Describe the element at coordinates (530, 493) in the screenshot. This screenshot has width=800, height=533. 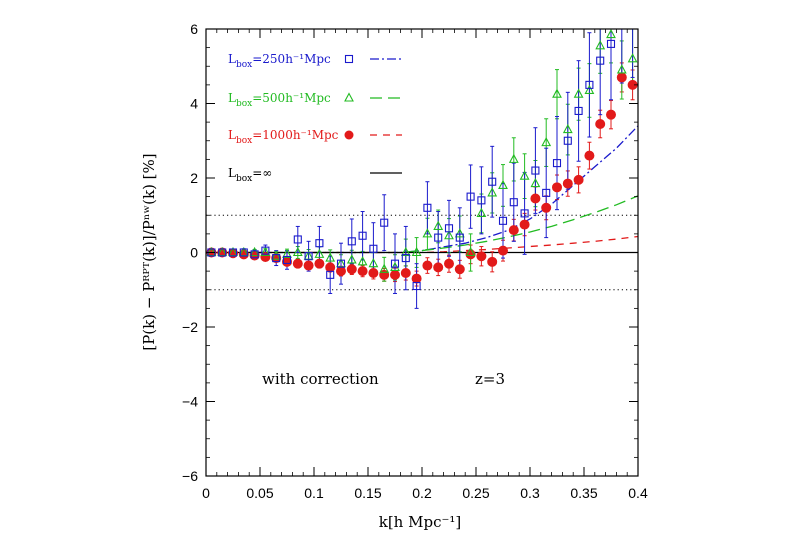
I see `x-tick-label-6: 0.3` at that location.